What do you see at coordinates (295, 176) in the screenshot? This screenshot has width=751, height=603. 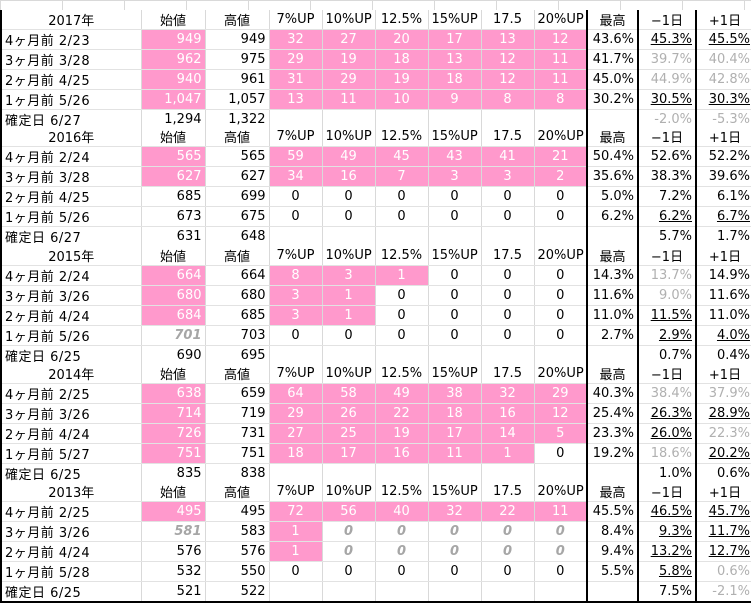 I see `data-cell: 34` at bounding box center [295, 176].